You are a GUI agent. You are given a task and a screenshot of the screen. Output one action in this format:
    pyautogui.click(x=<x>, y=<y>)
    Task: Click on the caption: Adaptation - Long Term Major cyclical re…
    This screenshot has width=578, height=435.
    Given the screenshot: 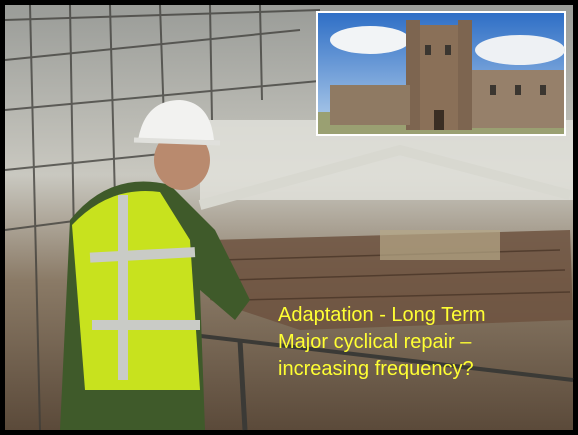 What is the action you would take?
    pyautogui.click(x=382, y=342)
    